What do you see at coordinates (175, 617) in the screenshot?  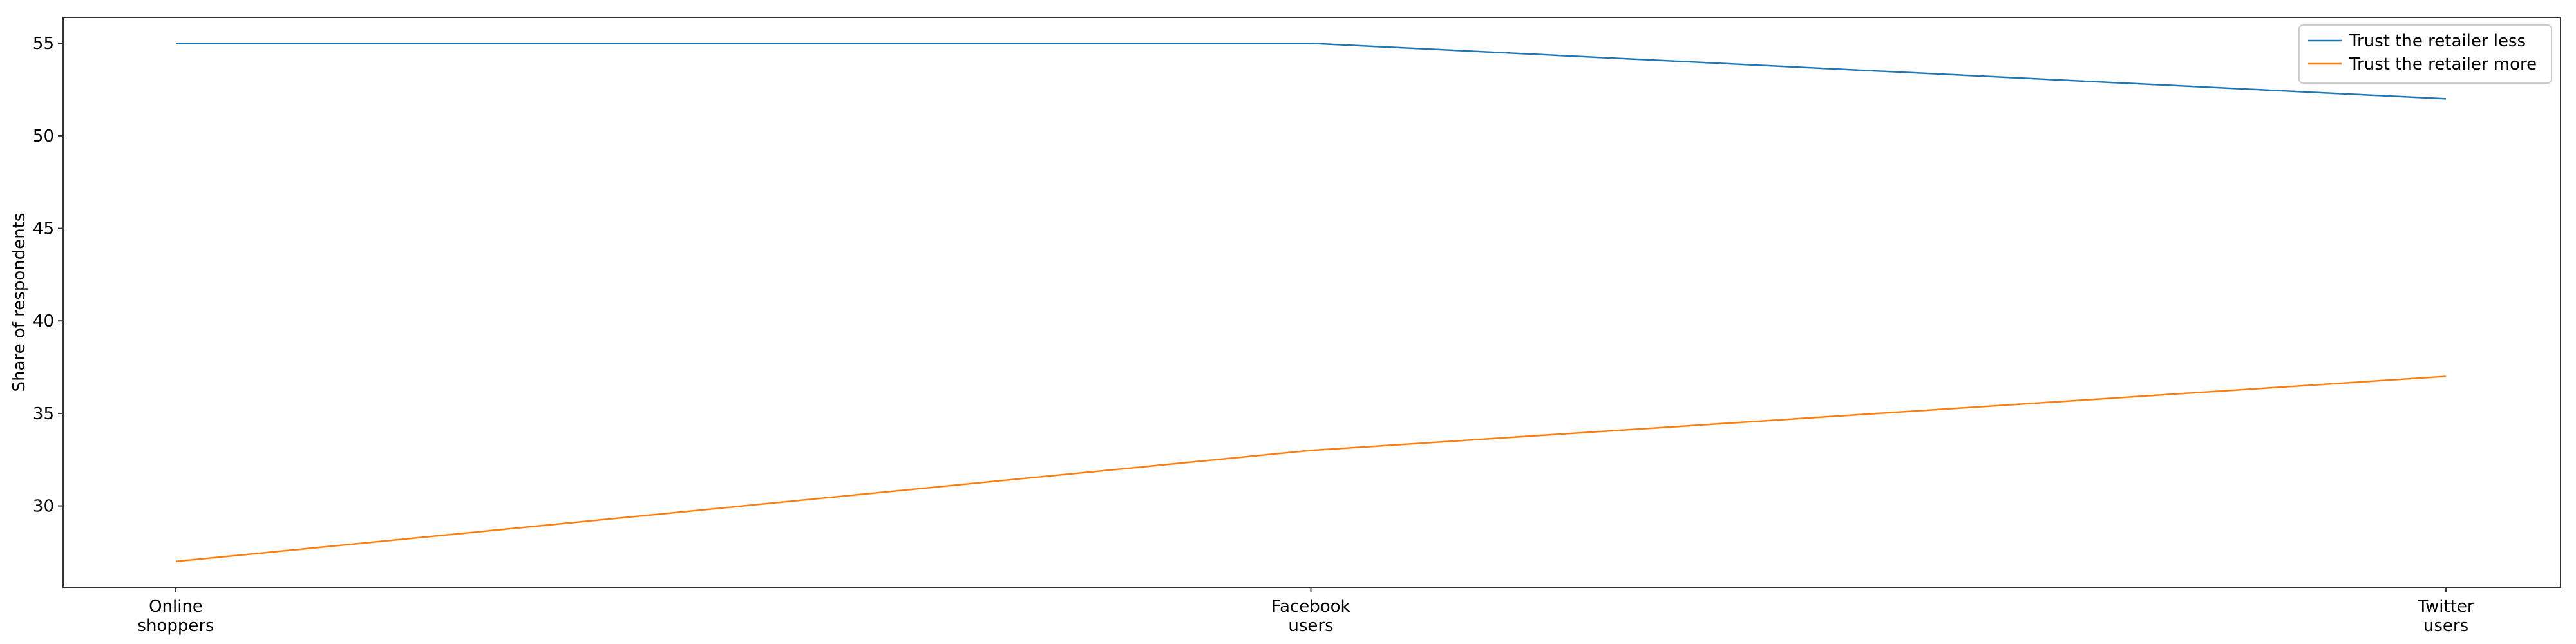 I see `x-tick-label: Online shoppers` at bounding box center [175, 617].